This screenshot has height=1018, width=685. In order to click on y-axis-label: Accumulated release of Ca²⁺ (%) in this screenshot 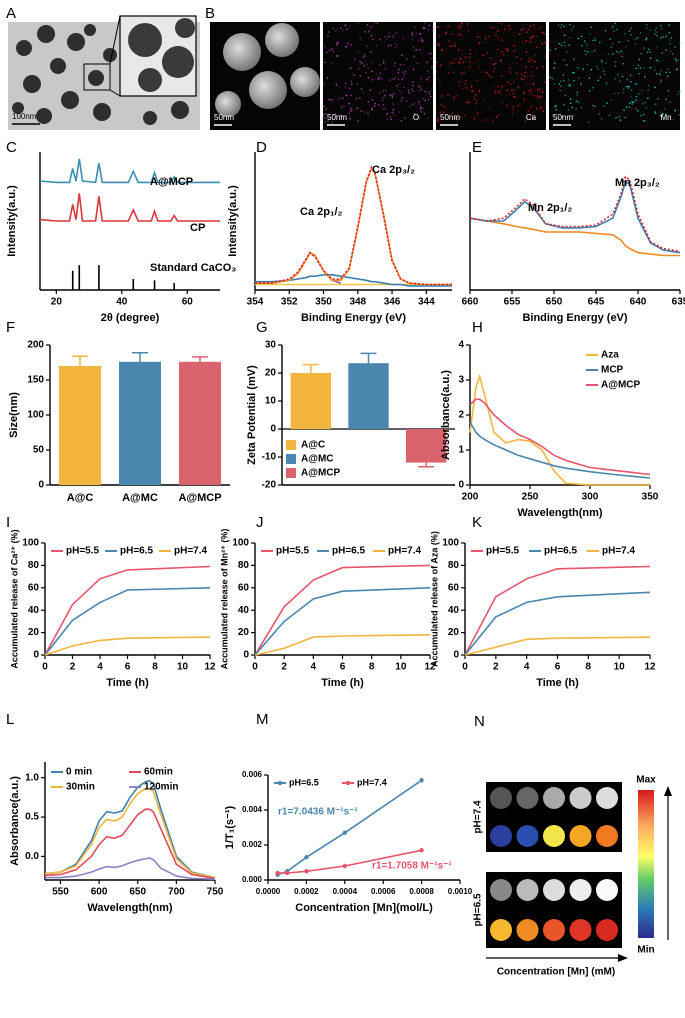, I will do `click(14, 598)`.